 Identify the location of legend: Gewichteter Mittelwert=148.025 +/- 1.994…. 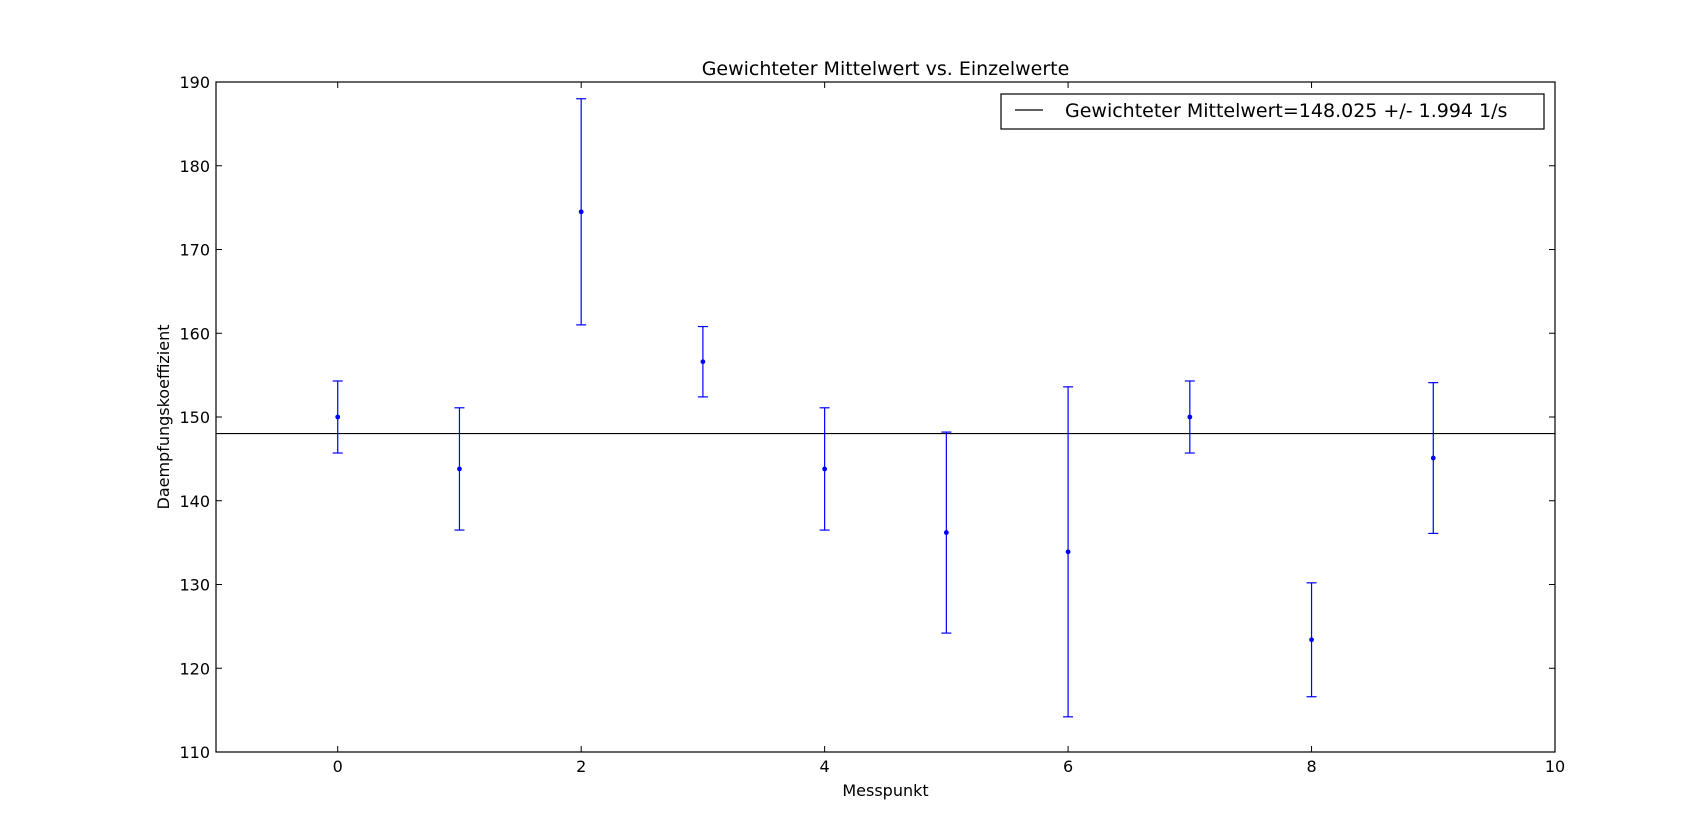
(1272, 111).